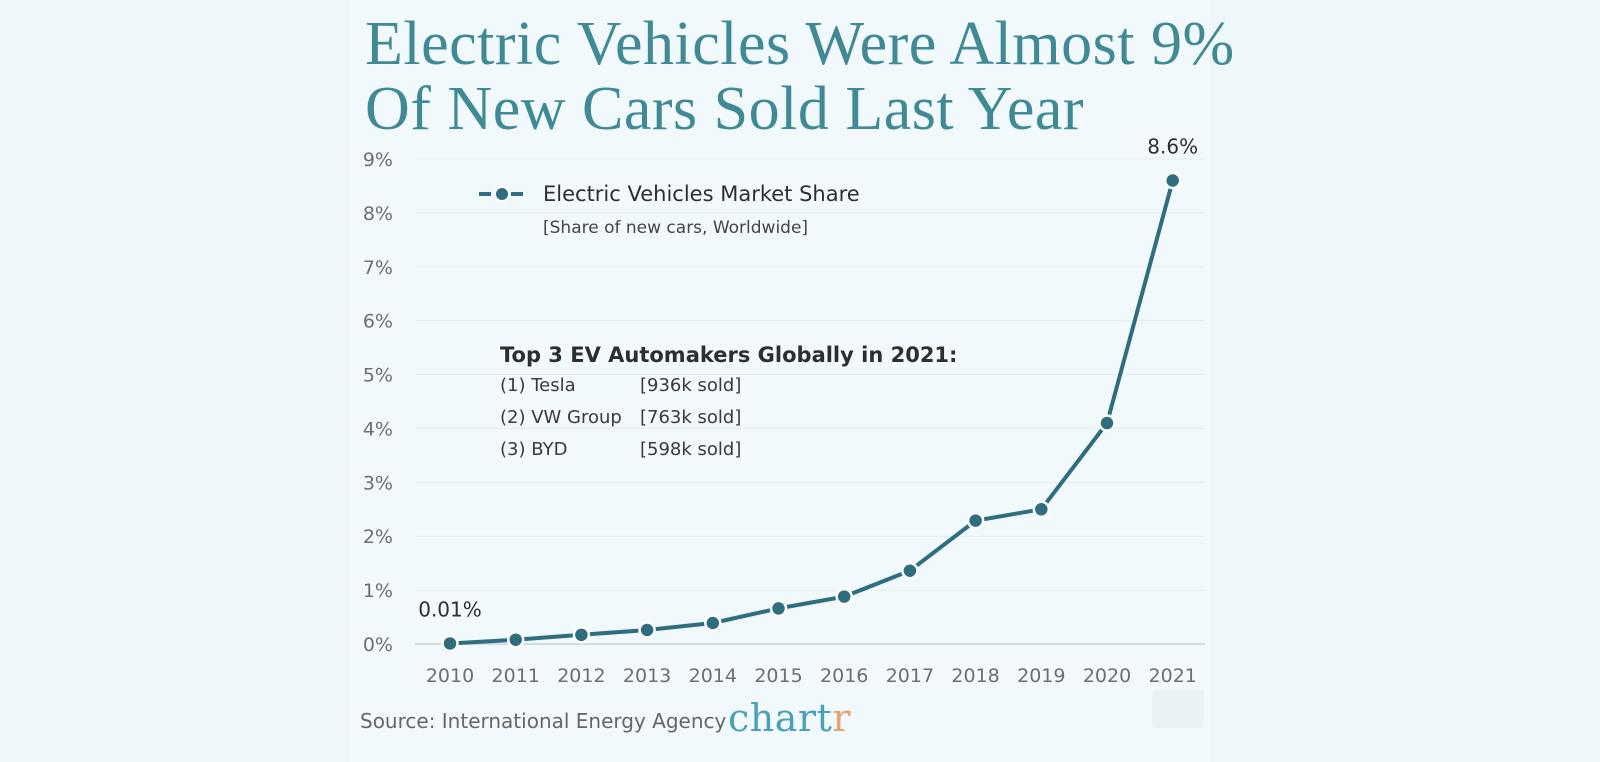 This screenshot has width=1600, height=762. I want to click on automaker-name: (3) BYD, so click(534, 449).